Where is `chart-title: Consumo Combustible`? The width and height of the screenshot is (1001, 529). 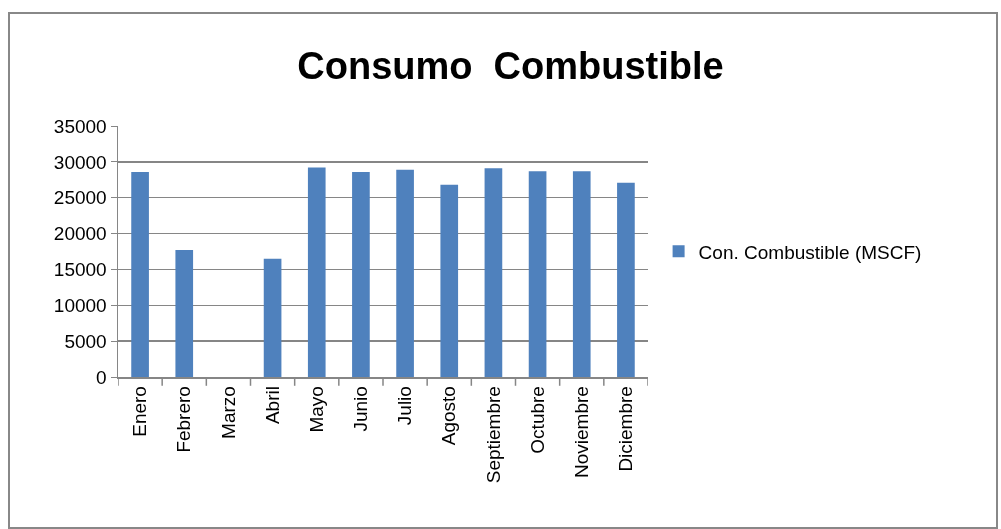
chart-title: Consumo Combustible is located at coordinates (510, 66).